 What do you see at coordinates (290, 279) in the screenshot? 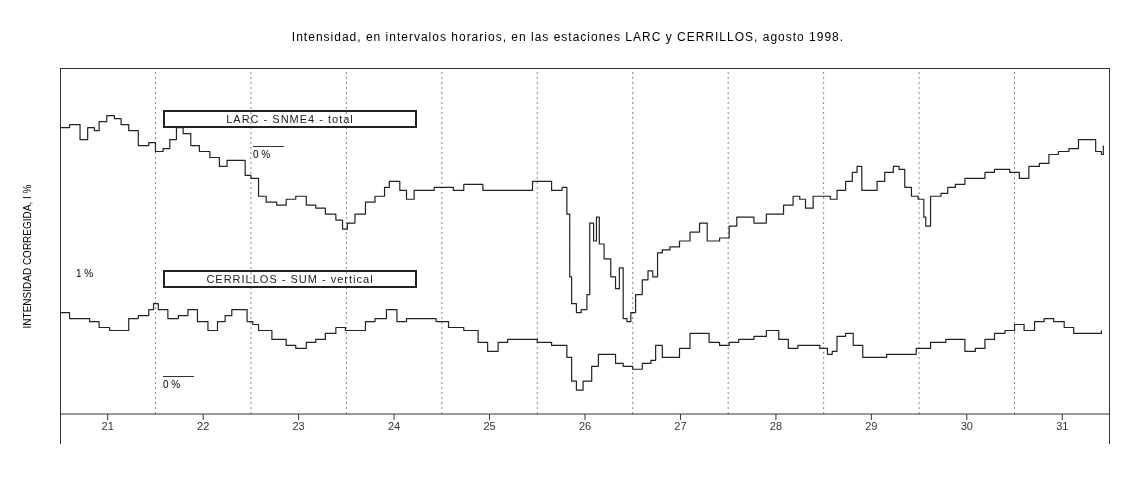
I see `text: CERRILLOS - SUM - vertical` at bounding box center [290, 279].